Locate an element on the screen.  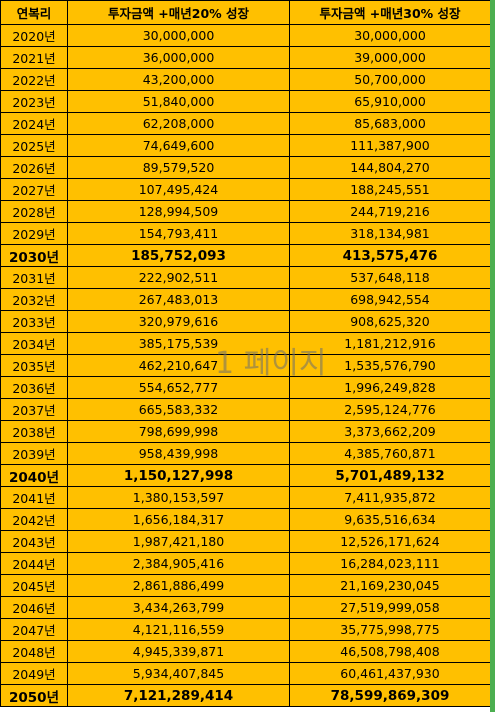
data-row: 2045년 2,861,886,499 21,169,230,045 is located at coordinates (245, 585).